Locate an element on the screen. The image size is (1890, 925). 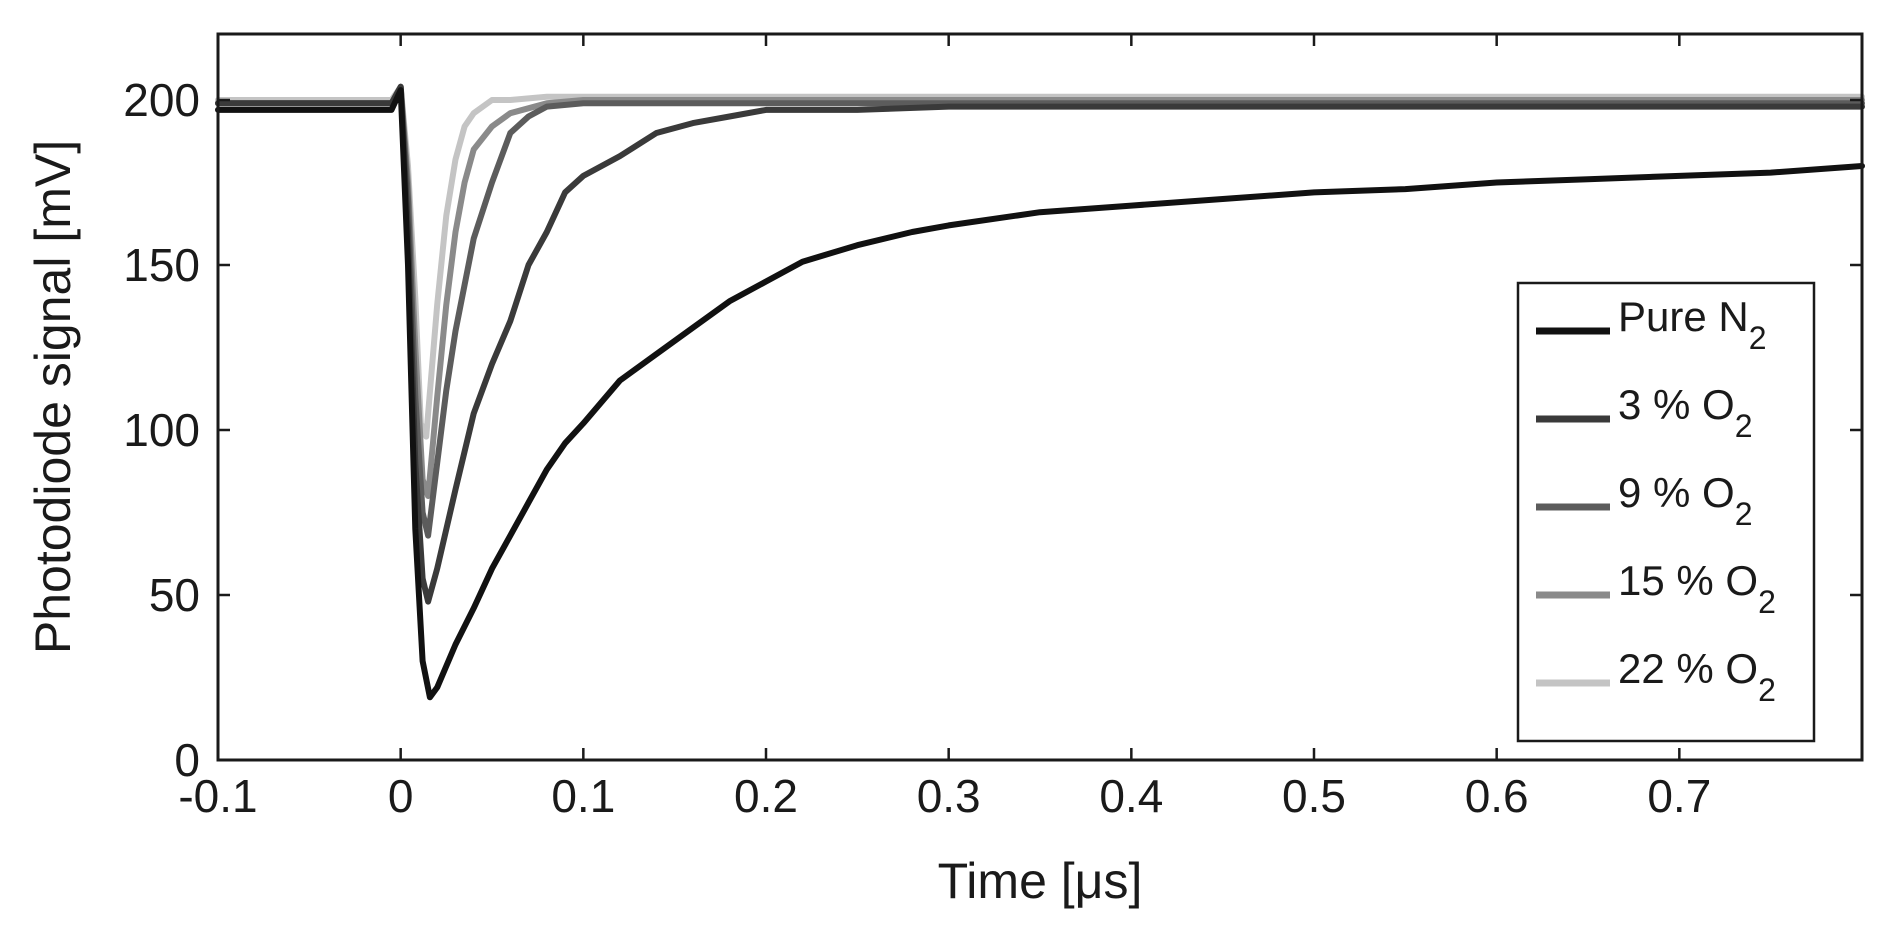
y-tick-label: 50 is located at coordinates (174, 595).